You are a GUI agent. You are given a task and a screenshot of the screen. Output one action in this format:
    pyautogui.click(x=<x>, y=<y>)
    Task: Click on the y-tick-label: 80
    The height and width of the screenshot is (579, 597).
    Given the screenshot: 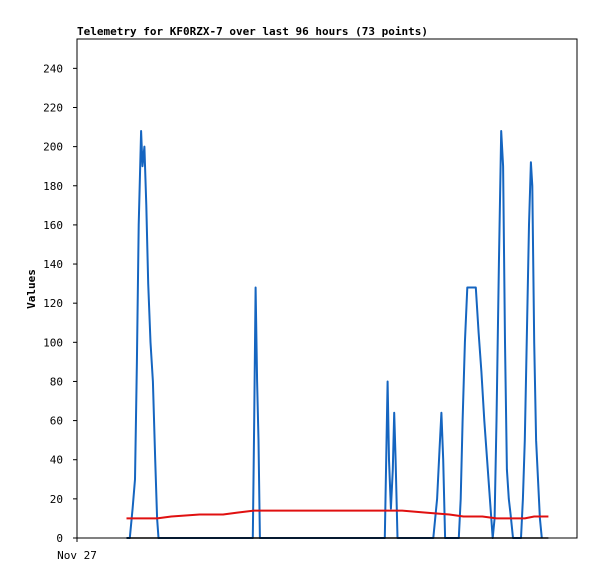 What is the action you would take?
    pyautogui.click(x=56, y=381)
    